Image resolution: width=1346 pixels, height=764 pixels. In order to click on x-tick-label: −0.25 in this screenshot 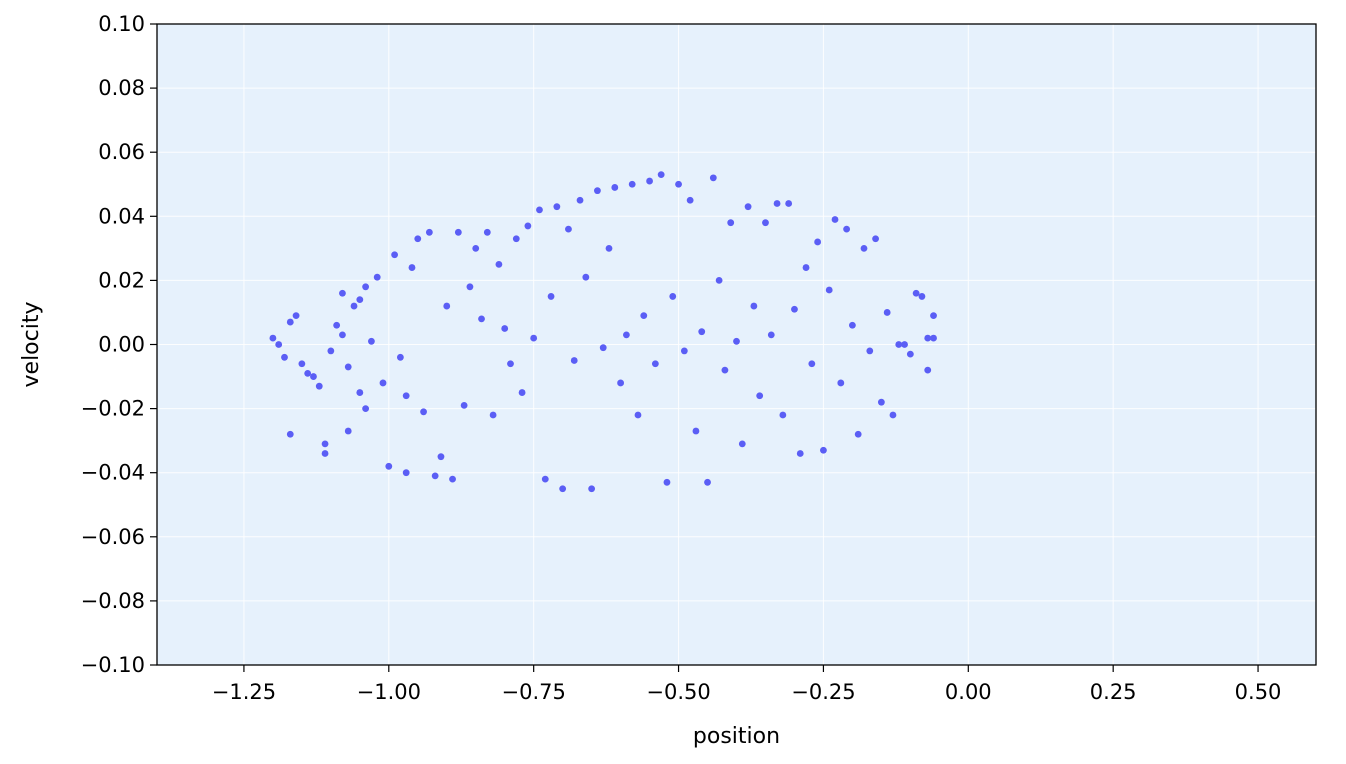, I will do `click(823, 692)`.